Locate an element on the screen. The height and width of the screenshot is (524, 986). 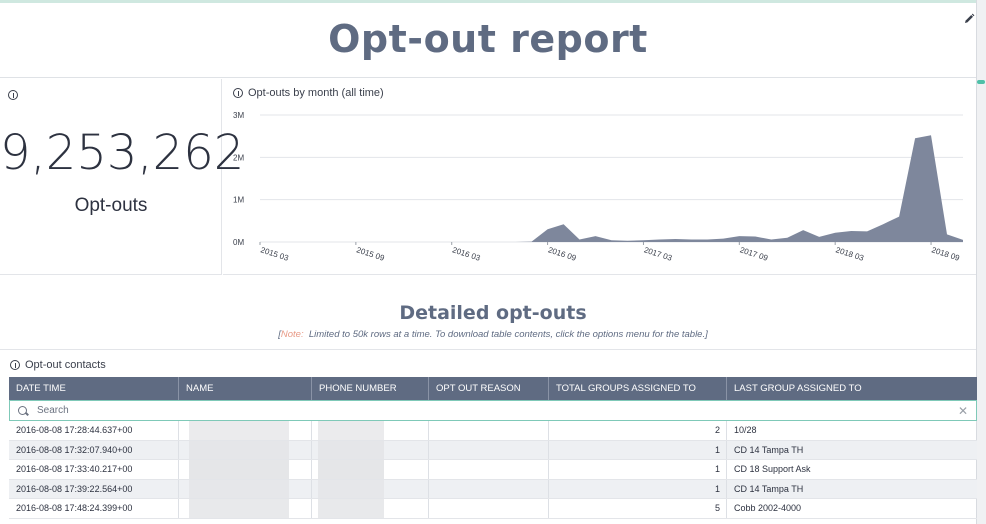
x-tick-label: 2017 03 is located at coordinates (658, 254).